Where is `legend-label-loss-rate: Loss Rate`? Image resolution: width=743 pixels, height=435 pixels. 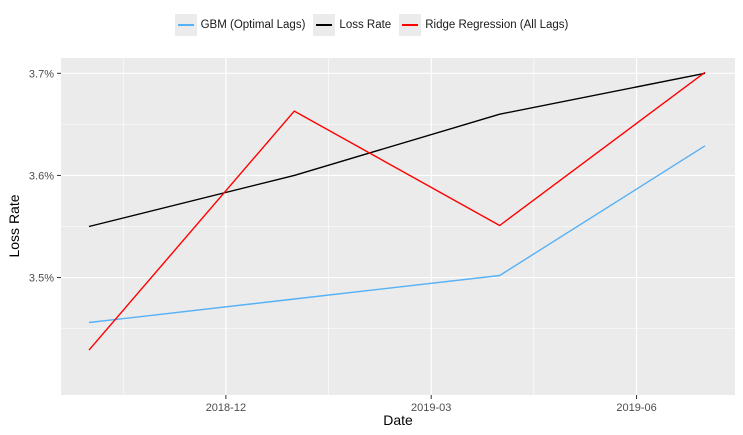
legend-label-loss-rate: Loss Rate is located at coordinates (365, 25).